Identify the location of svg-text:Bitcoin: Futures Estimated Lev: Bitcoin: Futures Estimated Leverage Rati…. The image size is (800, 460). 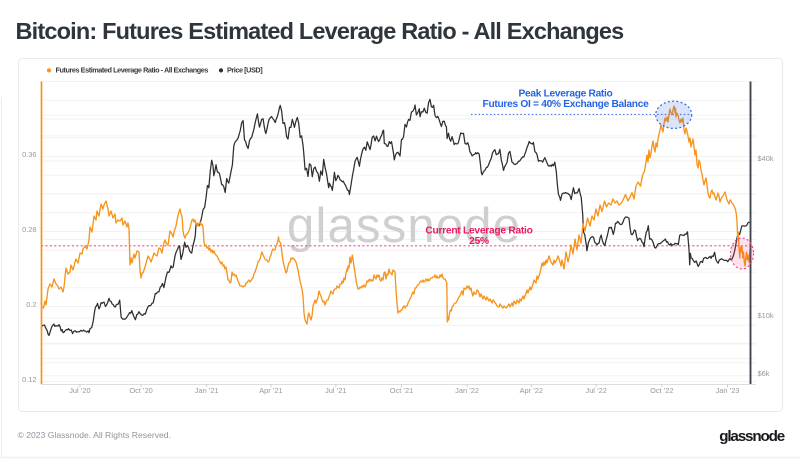
(320, 31).